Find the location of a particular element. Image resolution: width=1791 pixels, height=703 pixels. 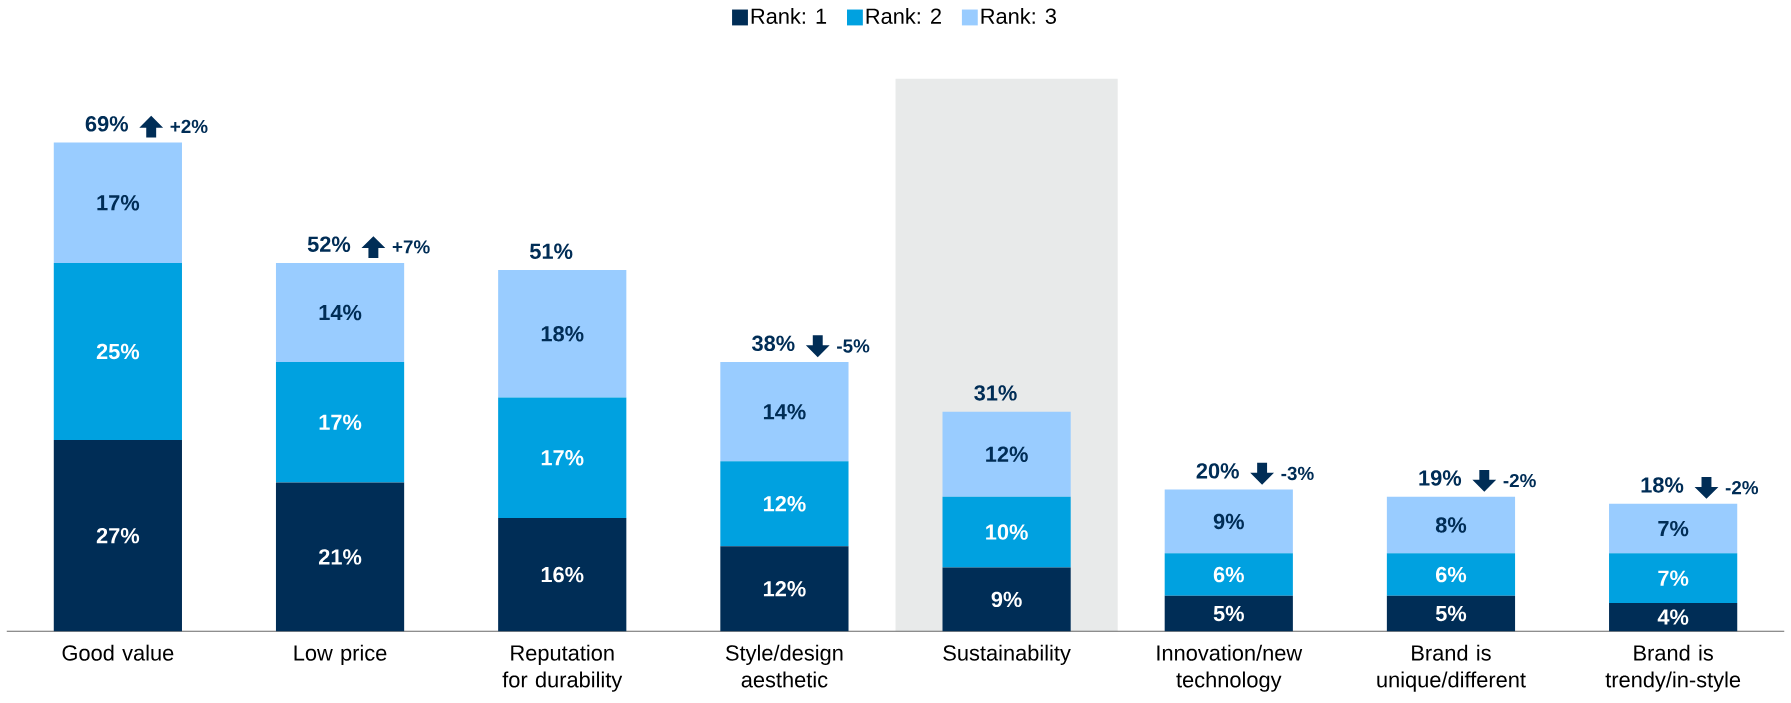

data-label: 8% is located at coordinates (1451, 525).